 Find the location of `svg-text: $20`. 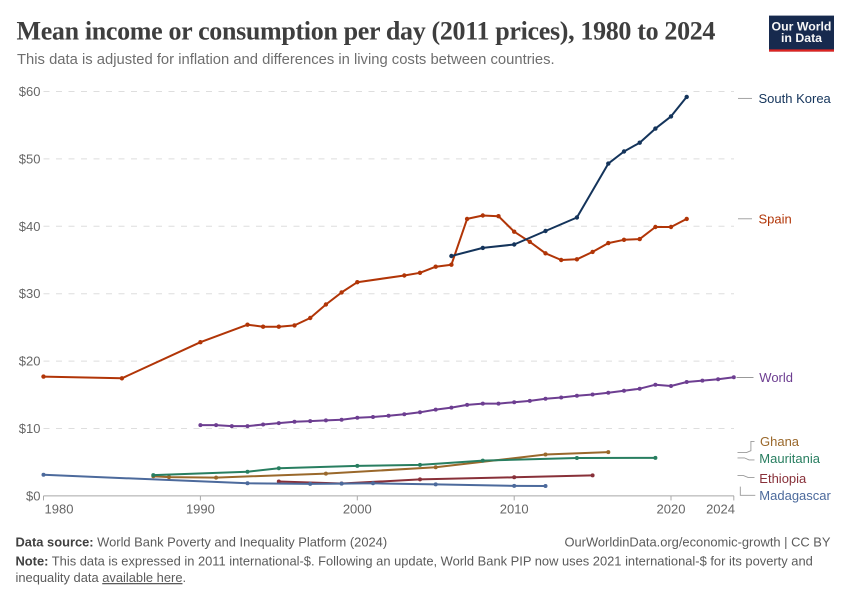

svg-text: $20 is located at coordinates (30, 361).